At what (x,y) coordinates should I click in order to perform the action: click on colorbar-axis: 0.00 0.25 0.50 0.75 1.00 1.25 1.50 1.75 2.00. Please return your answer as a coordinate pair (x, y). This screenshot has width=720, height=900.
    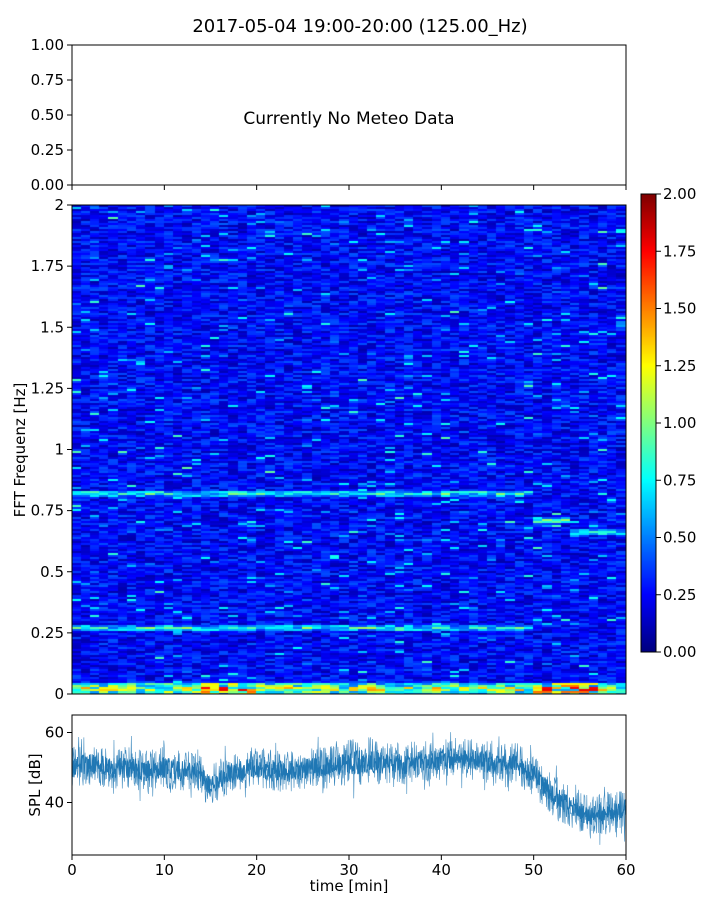
    Looking at the image, I should click on (676, 423).